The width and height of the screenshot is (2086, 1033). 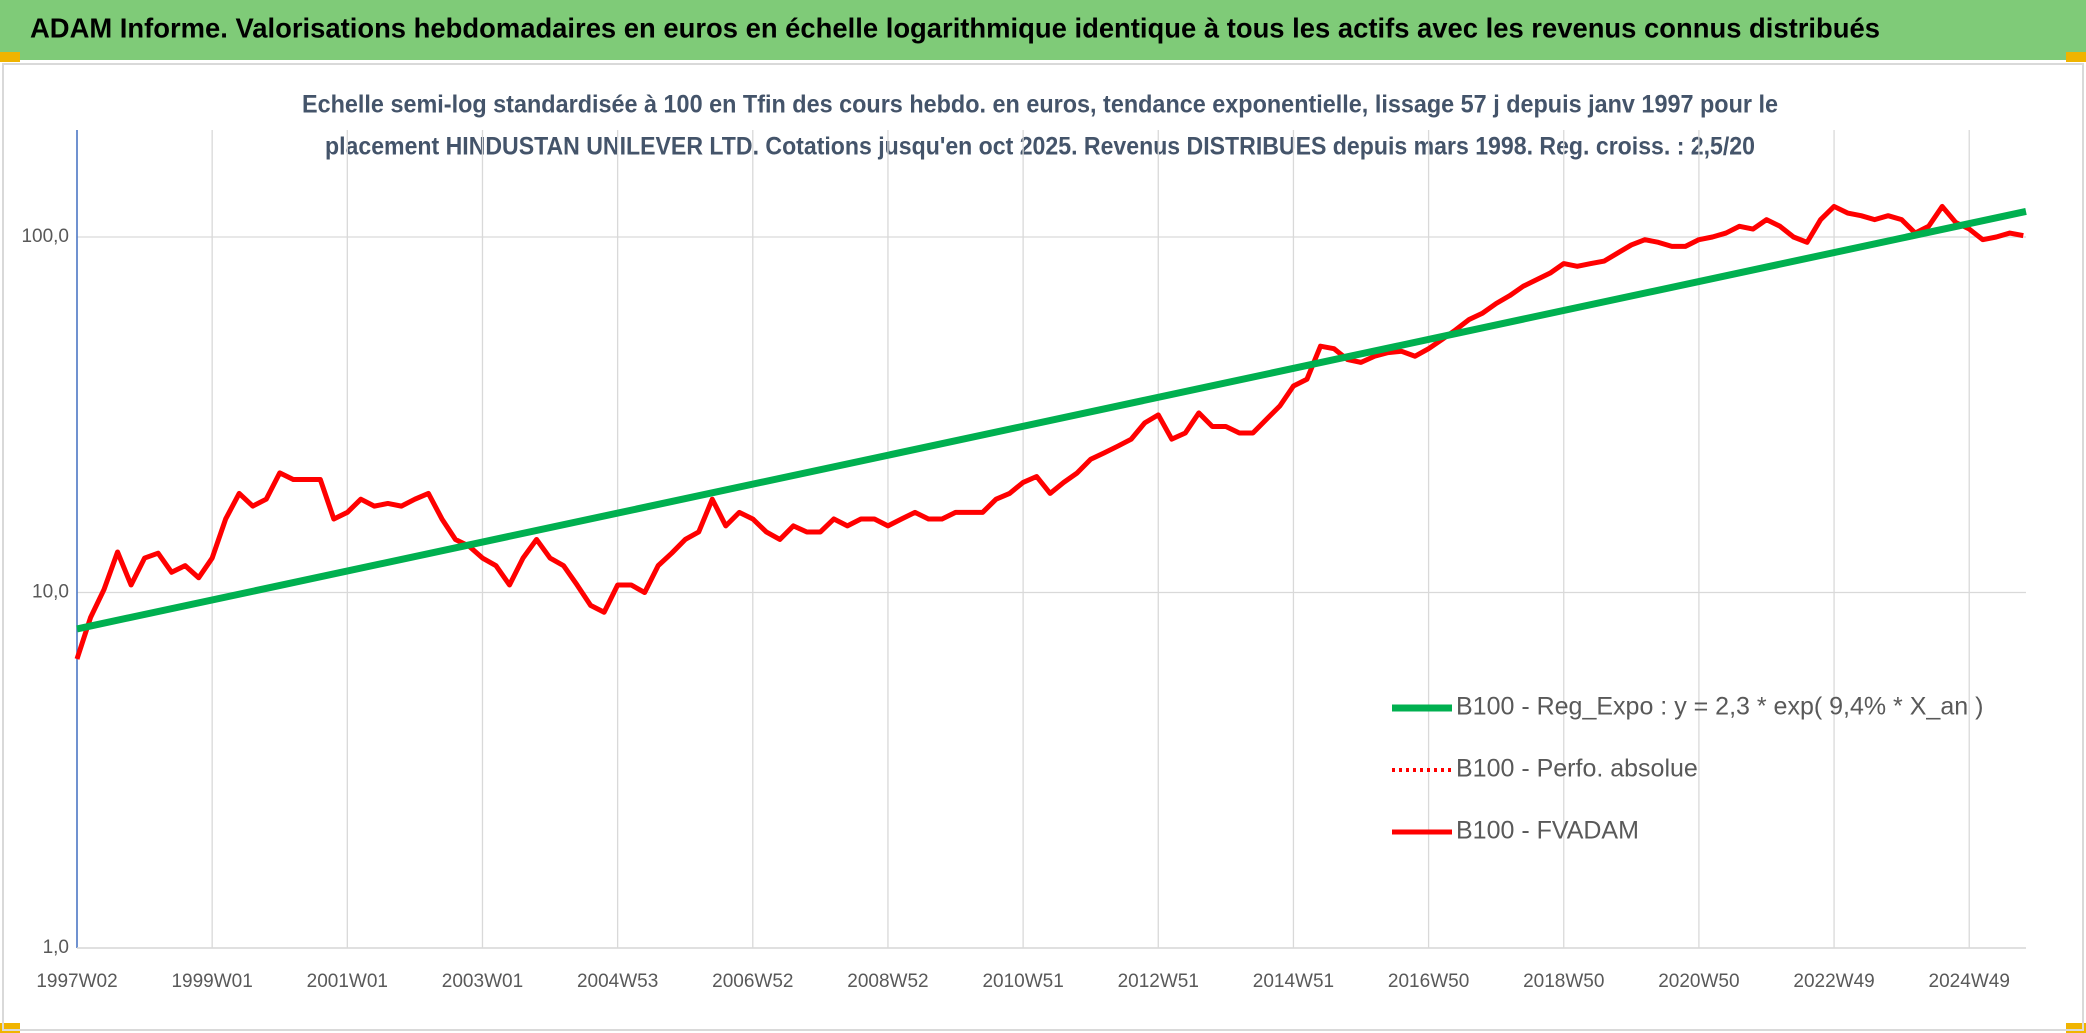 I want to click on y-tick-label: 10,0, so click(x=50, y=592).